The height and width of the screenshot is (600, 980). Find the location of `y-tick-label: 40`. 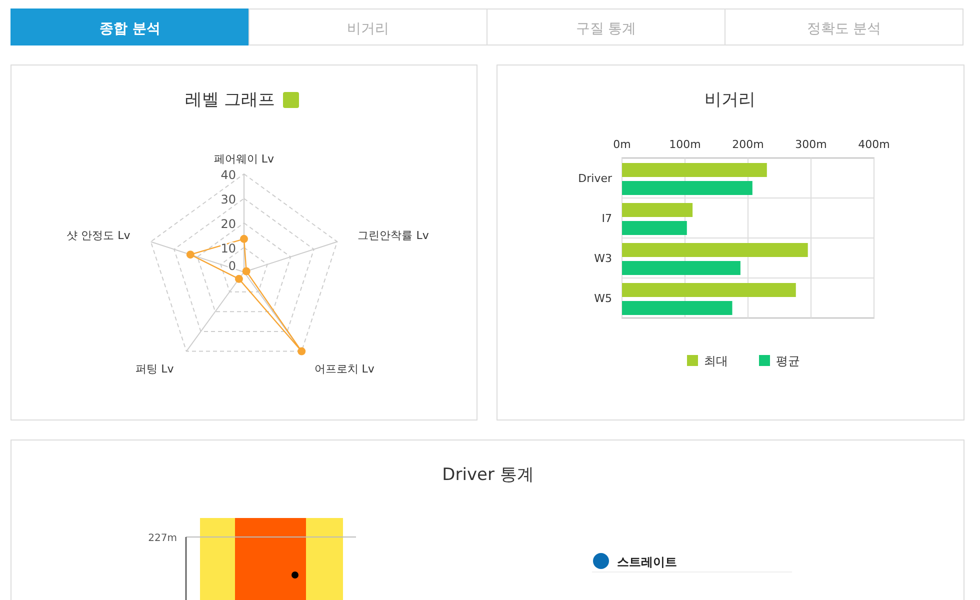

y-tick-label: 40 is located at coordinates (228, 175).